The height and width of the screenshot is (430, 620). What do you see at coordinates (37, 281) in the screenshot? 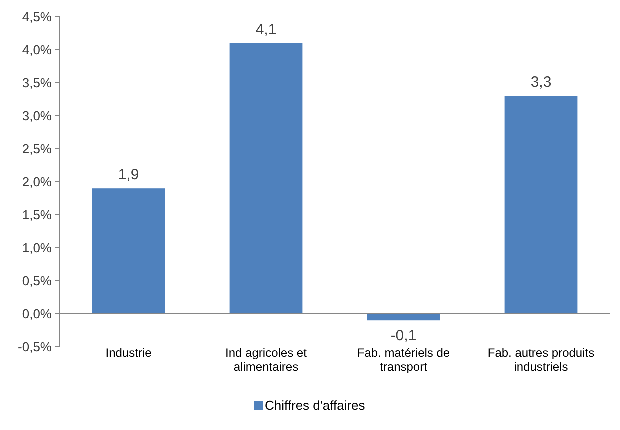
I see `y-tick-label: 0,5%` at bounding box center [37, 281].